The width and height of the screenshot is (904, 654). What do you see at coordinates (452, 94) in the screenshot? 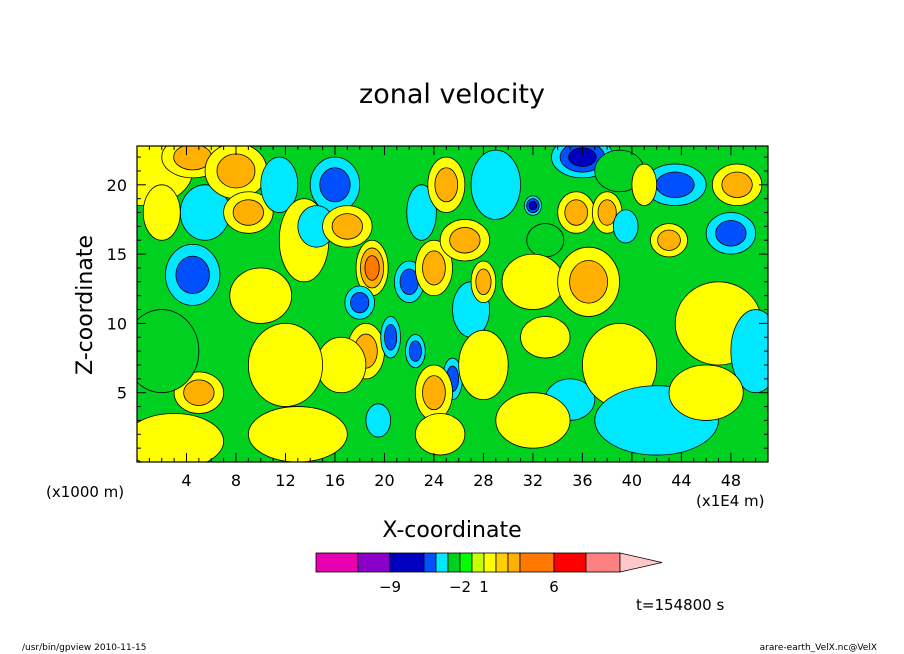
I see `chart-title: zonal velocity` at bounding box center [452, 94].